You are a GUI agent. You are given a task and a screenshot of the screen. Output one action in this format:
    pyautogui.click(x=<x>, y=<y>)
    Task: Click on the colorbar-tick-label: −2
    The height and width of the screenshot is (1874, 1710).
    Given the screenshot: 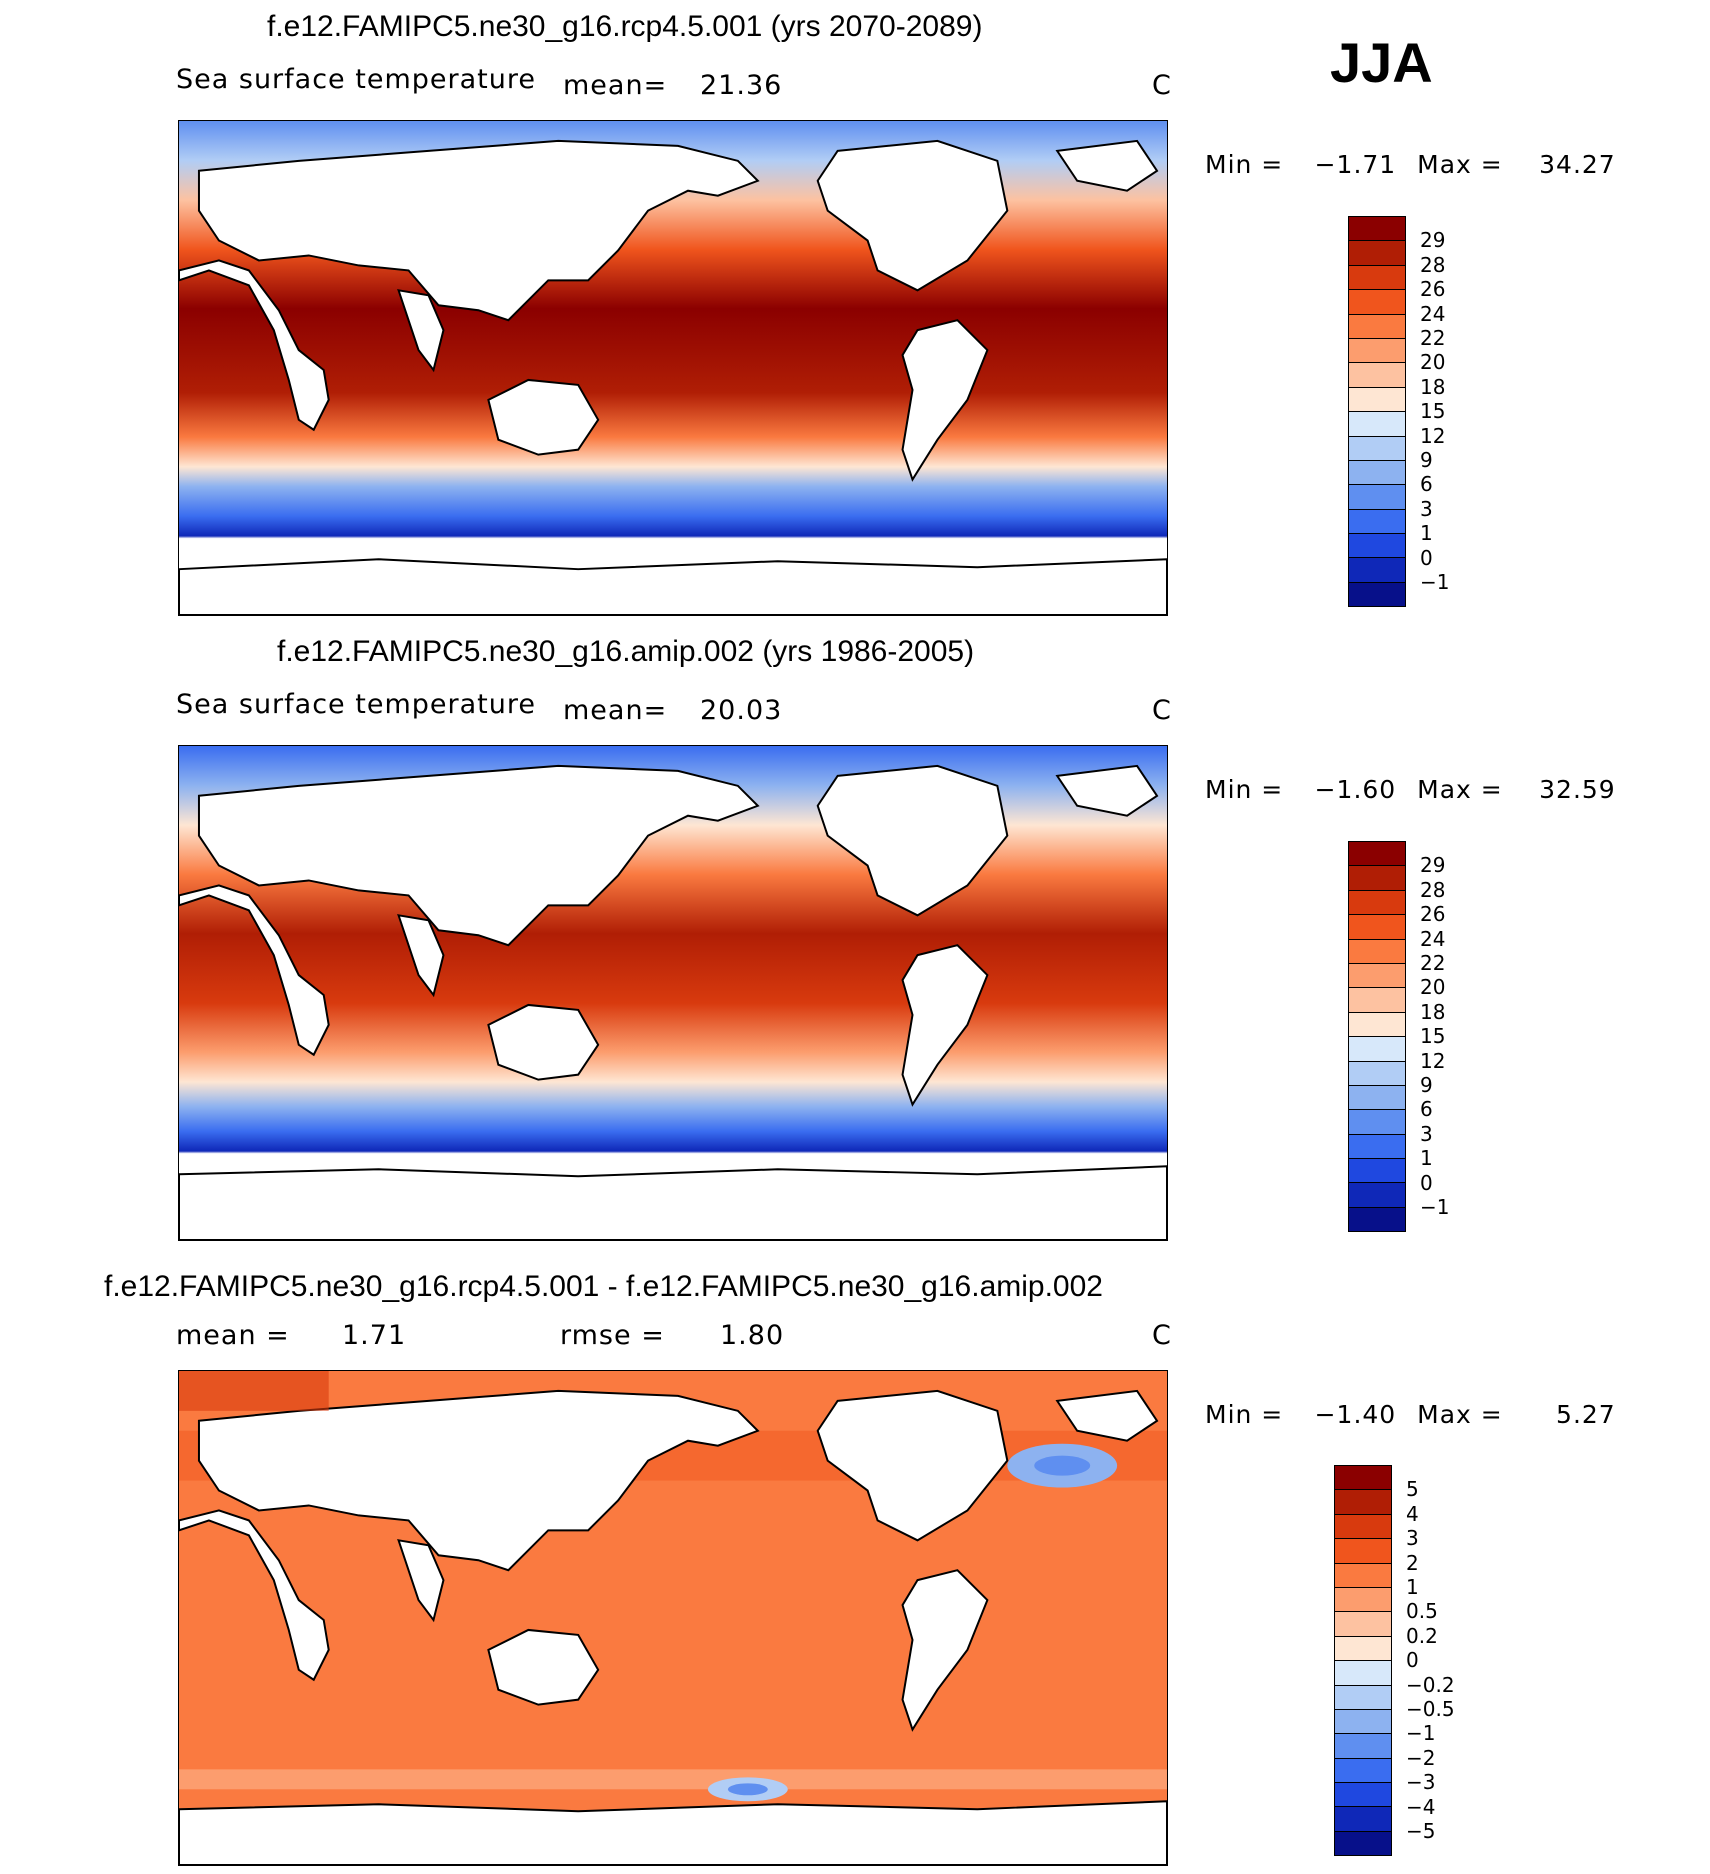 What is the action you would take?
    pyautogui.click(x=1421, y=1757)
    